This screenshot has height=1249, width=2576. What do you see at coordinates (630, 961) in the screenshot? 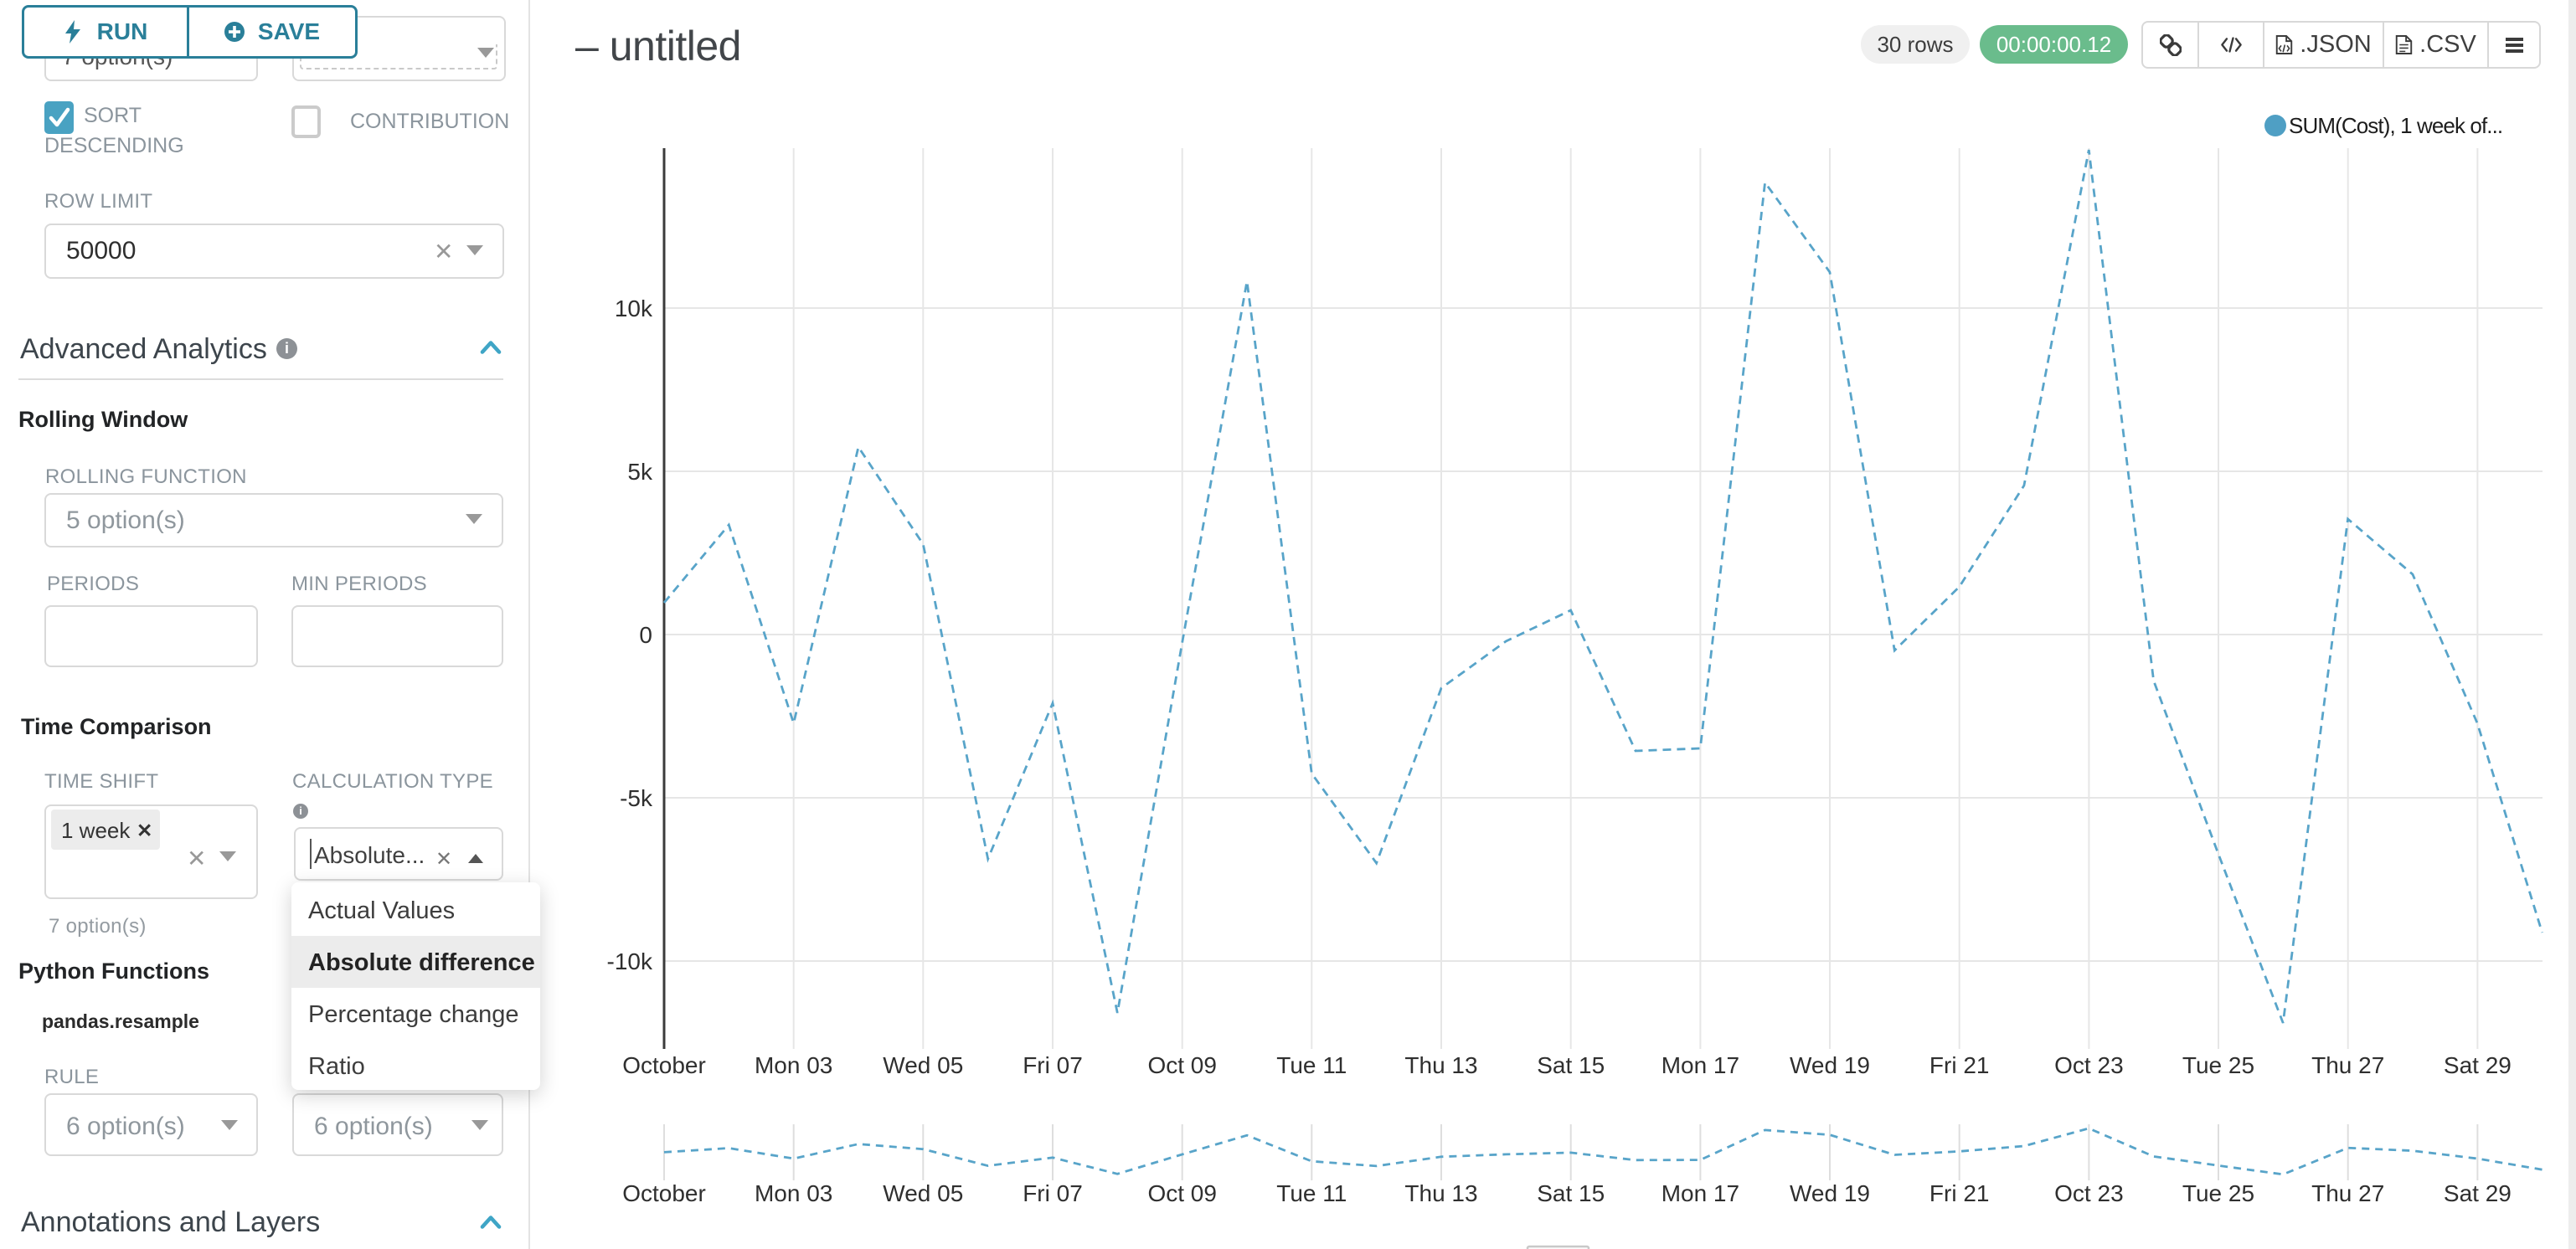
I see `svg-text: -10k` at bounding box center [630, 961].